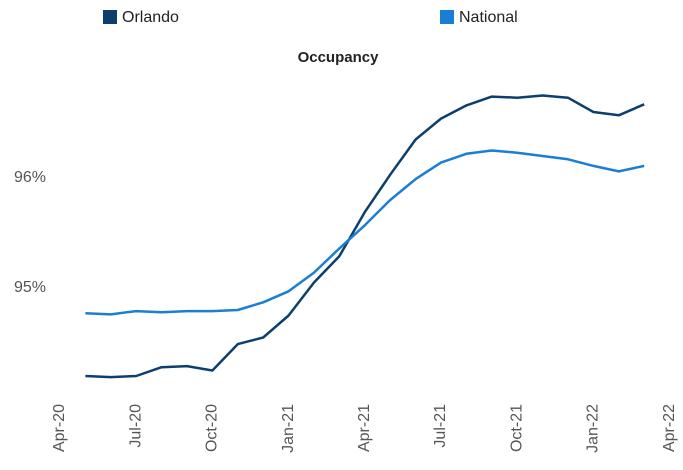 The height and width of the screenshot is (470, 683). What do you see at coordinates (364, 428) in the screenshot?
I see `x-tick-label: Apr-21` at bounding box center [364, 428].